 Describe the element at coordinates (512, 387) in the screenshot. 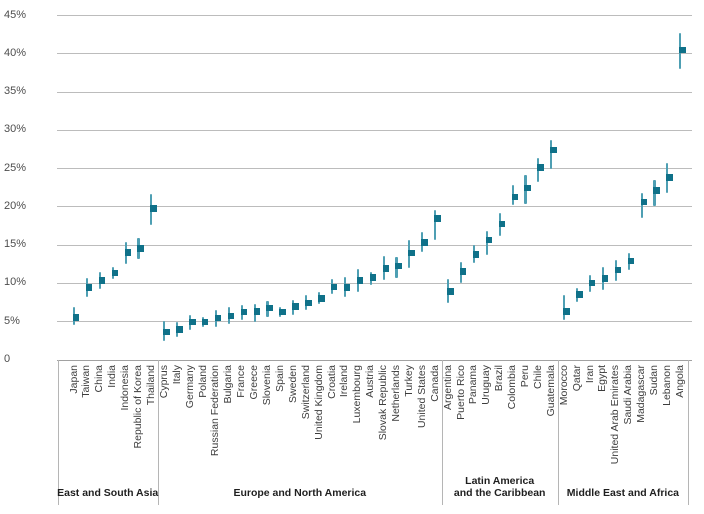

I see `country-label-text: Colombia` at that location.